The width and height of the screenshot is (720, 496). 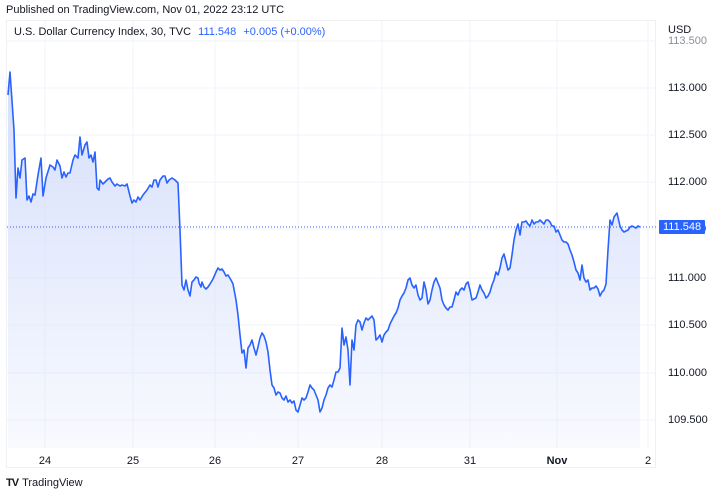 I want to click on symbol-name: U.S. Dollar Currency Index, 30, TVC, so click(x=103, y=32).